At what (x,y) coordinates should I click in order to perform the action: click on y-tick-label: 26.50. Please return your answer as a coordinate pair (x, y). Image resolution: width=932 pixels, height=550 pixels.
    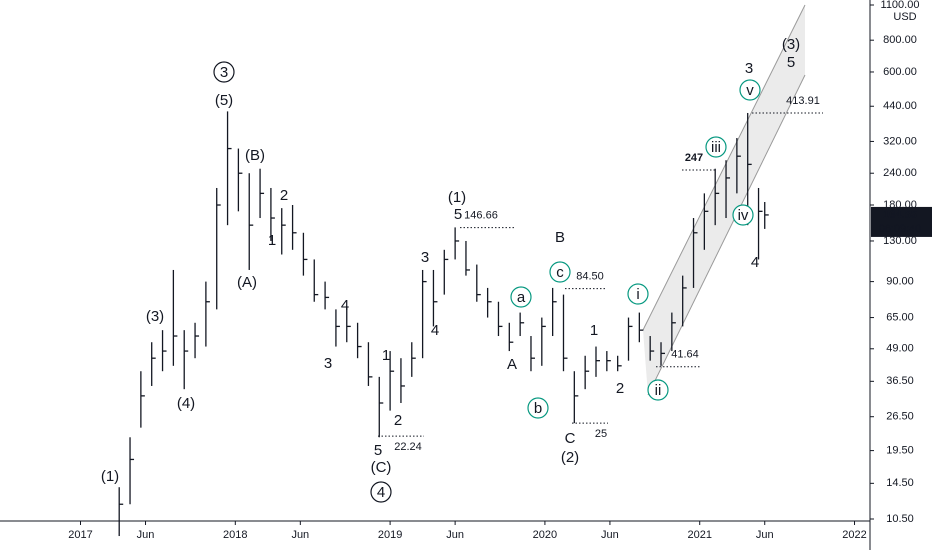
    Looking at the image, I should click on (900, 417).